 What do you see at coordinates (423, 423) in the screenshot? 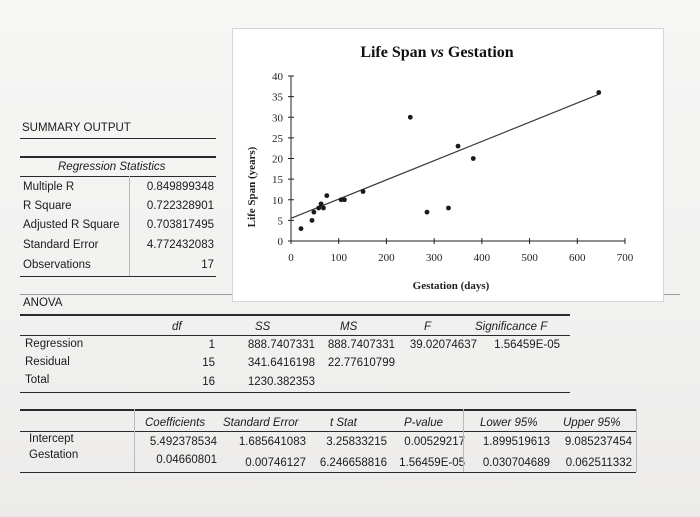
I see `coef-header: P-value` at bounding box center [423, 423].